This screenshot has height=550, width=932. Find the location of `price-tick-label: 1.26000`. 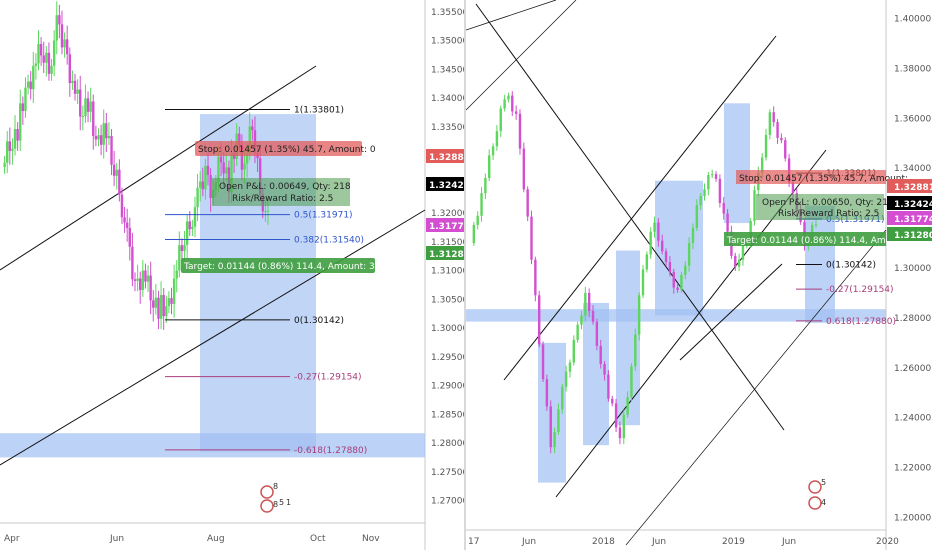

price-tick-label: 1.26000 is located at coordinates (912, 369).